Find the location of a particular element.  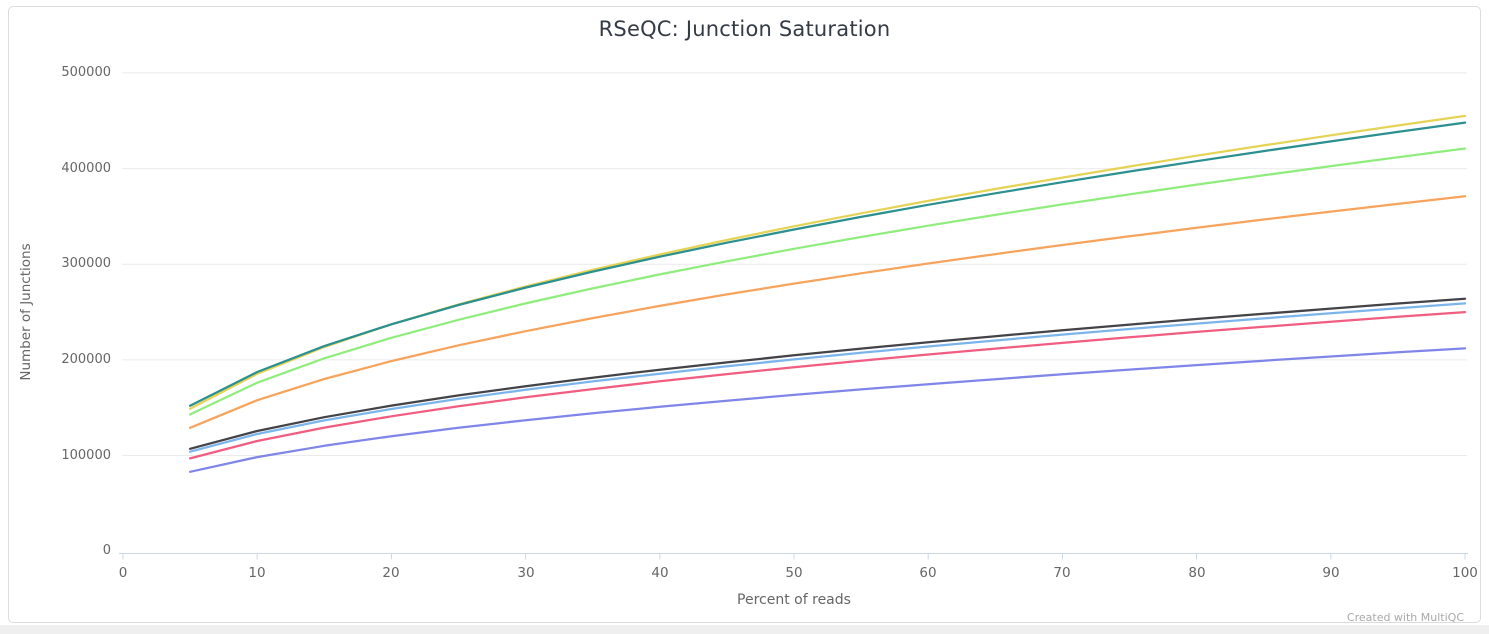

page-background-strip is located at coordinates (744, 629).